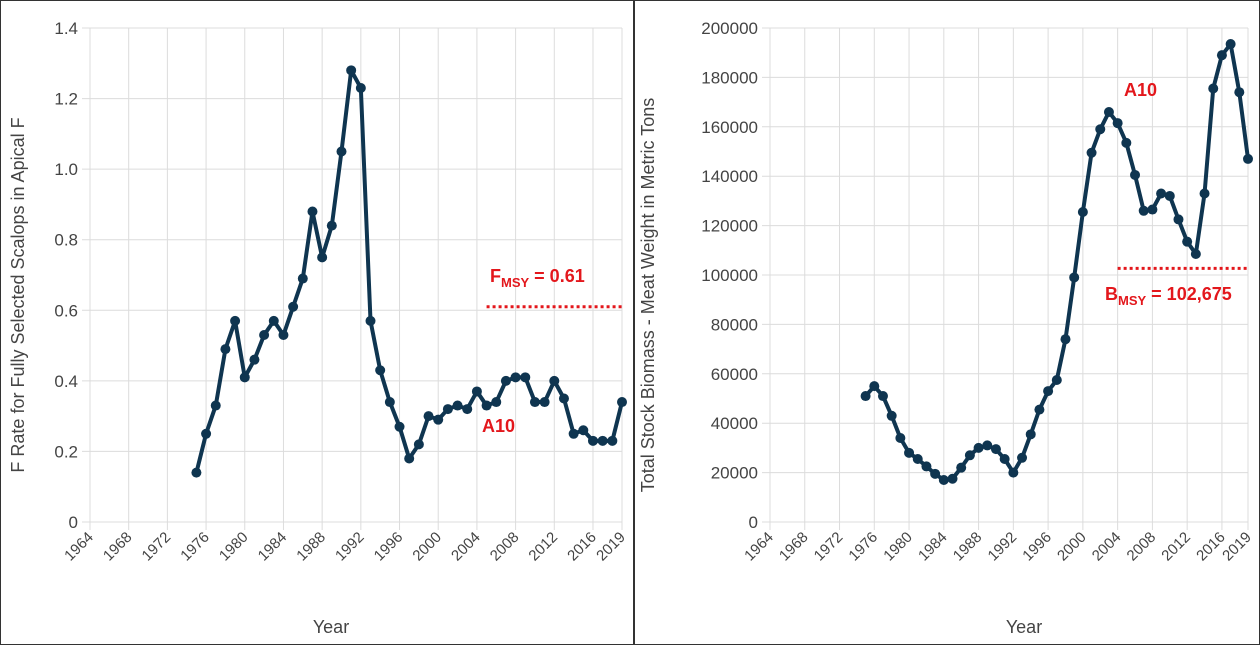 Image resolution: width=1260 pixels, height=645 pixels. What do you see at coordinates (1072, 547) in the screenshot?
I see `x-tick-label: 2000` at bounding box center [1072, 547].